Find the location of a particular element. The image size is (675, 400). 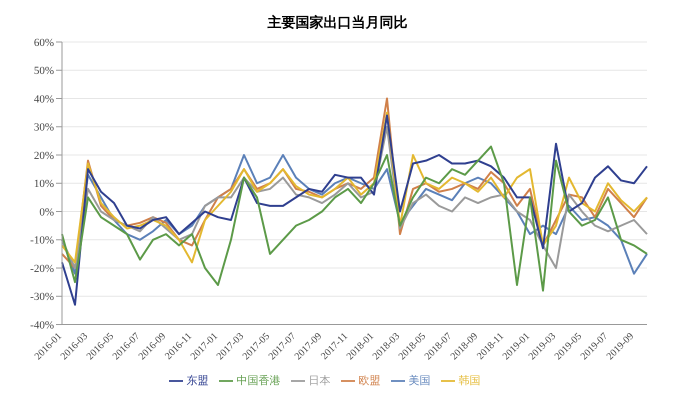

legend-label: 中国香港 is located at coordinates (258, 380).